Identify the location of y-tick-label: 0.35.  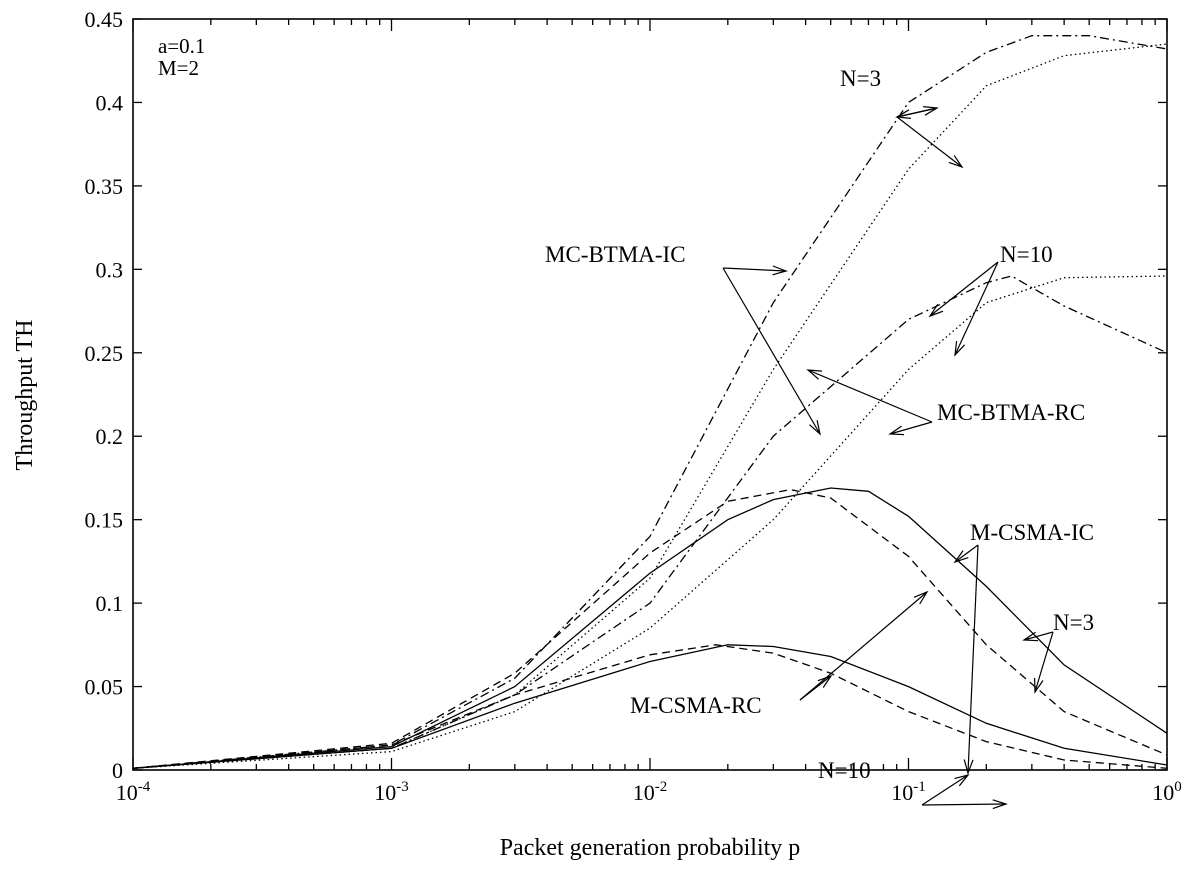
(104, 186).